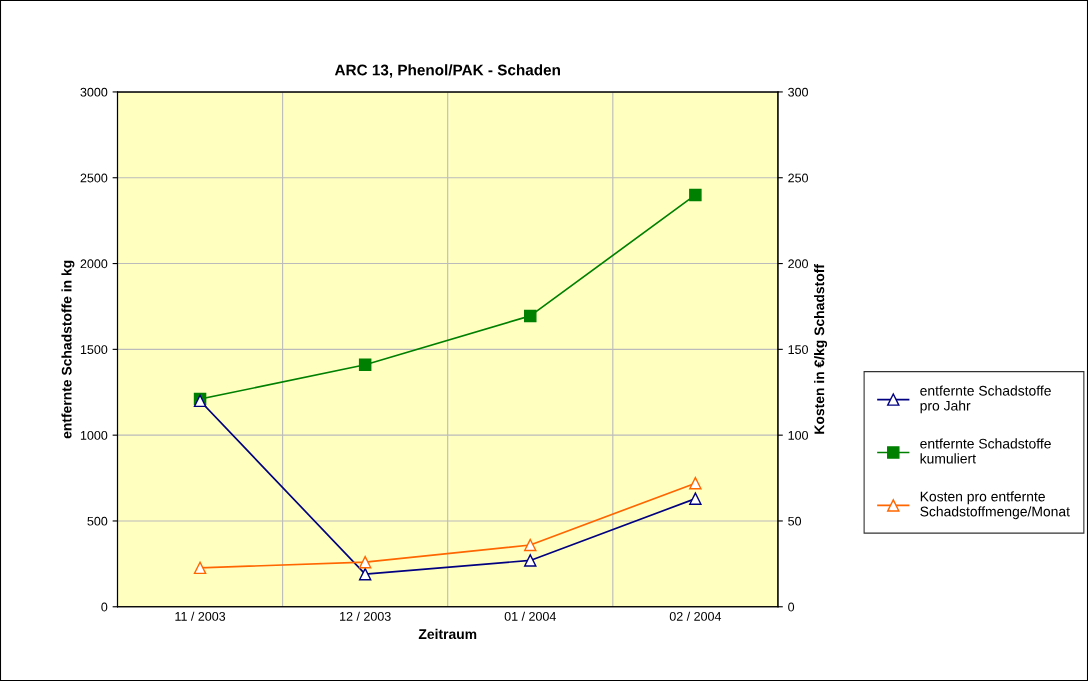 This screenshot has height=681, width=1088. Describe the element at coordinates (68, 349) in the screenshot. I see `y-axis-title: entfernte Schadstoffe in kg` at that location.